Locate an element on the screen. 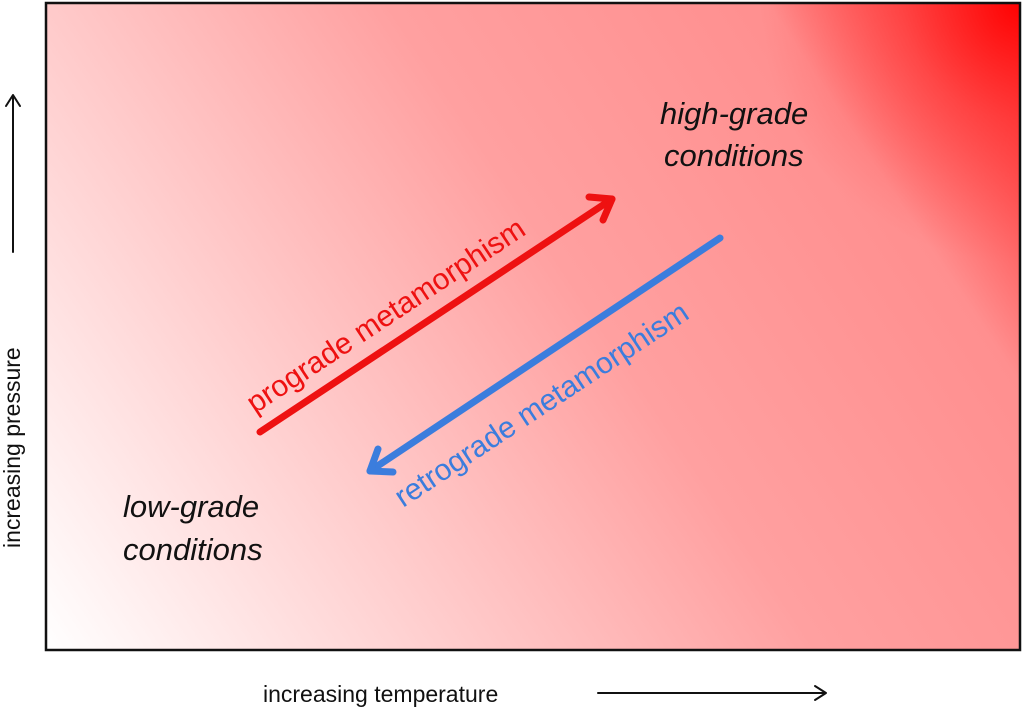 This screenshot has height=709, width=1024. low-grade-line2: conditions is located at coordinates (193, 549).